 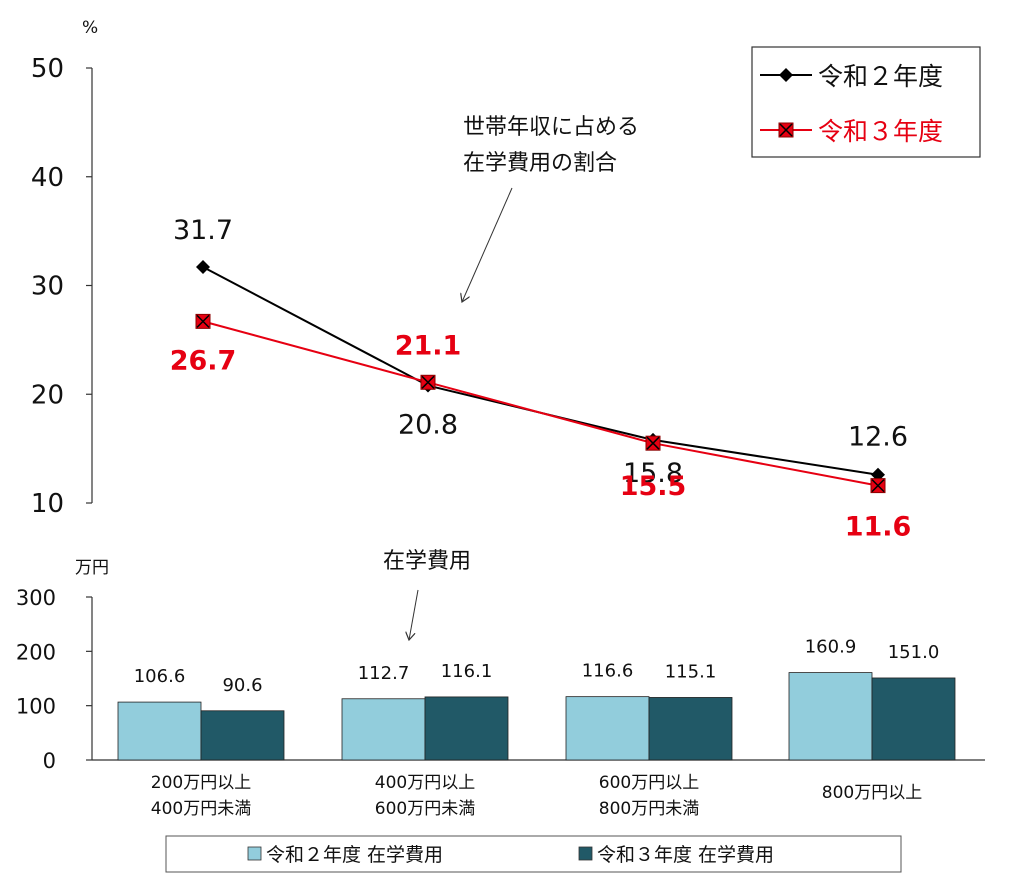 I want to click on line-ytick-label: 40, so click(x=47, y=178).